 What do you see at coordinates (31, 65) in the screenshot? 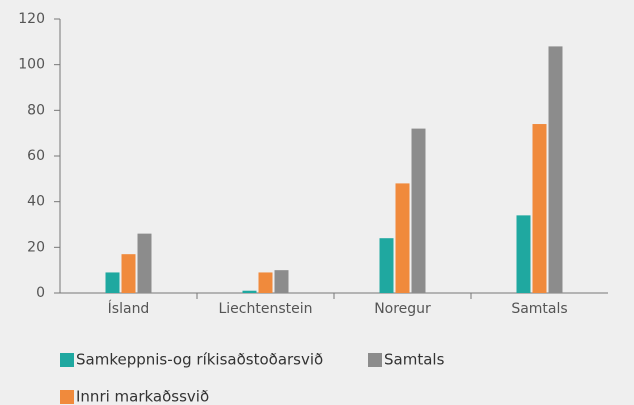
I see `y-tick-label: 100` at bounding box center [31, 65].